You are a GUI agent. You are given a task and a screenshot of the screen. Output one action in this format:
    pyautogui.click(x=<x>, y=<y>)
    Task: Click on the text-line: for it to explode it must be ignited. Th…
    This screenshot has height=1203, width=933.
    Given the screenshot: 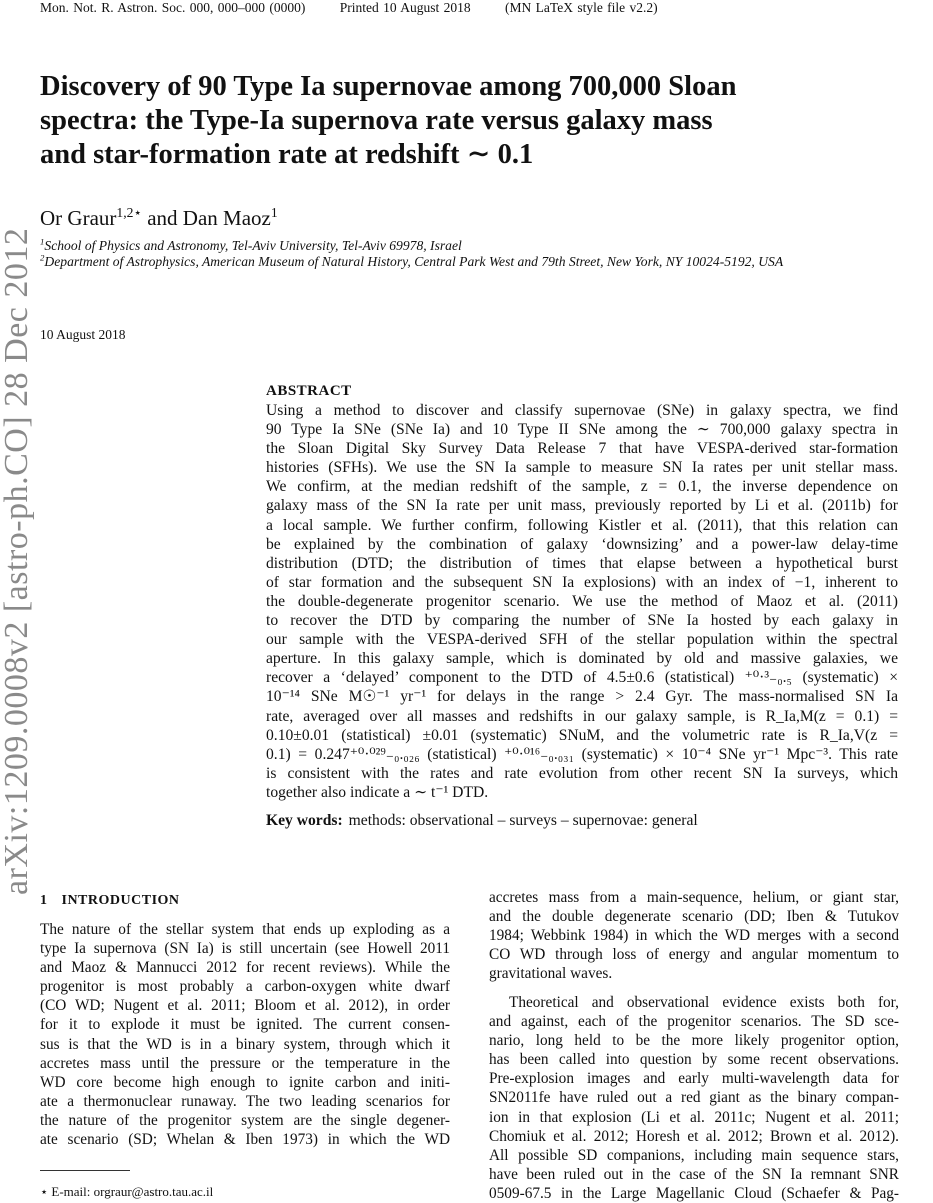 What is the action you would take?
    pyautogui.click(x=245, y=1025)
    